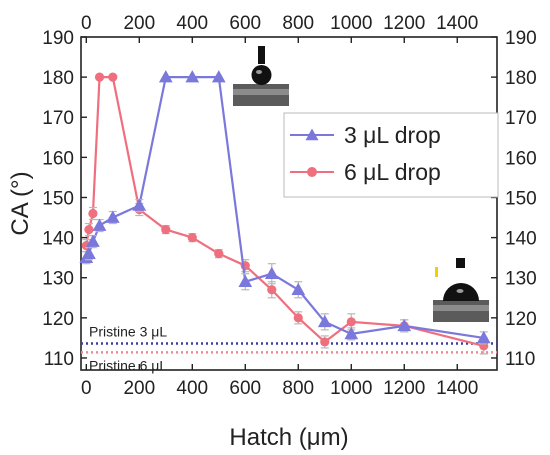 The width and height of the screenshot is (550, 455). What do you see at coordinates (192, 23) in the screenshot?
I see `top-x-tick-label: 400` at bounding box center [192, 23].